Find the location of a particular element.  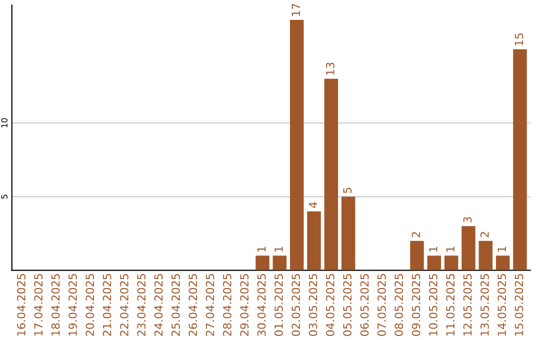

data-label: 4 is located at coordinates (313, 205).